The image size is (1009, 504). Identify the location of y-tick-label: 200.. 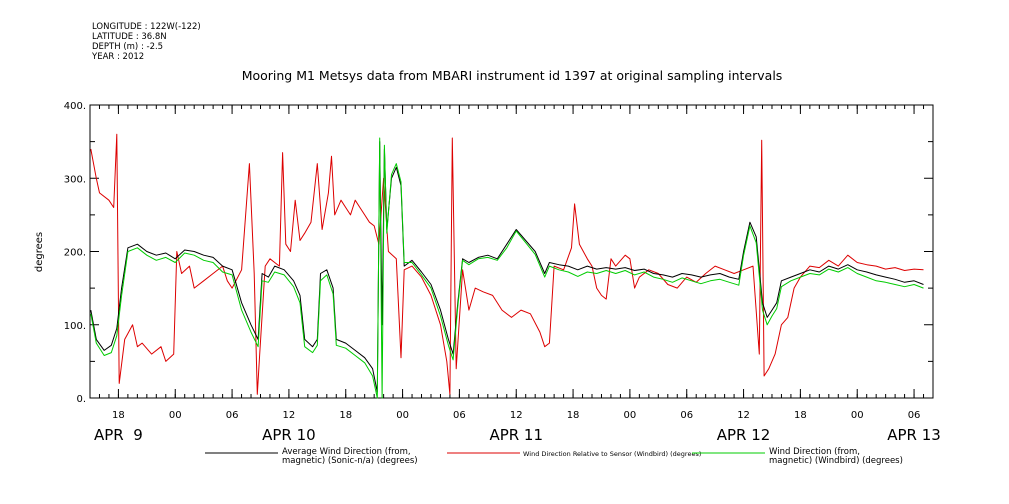
(75, 253).